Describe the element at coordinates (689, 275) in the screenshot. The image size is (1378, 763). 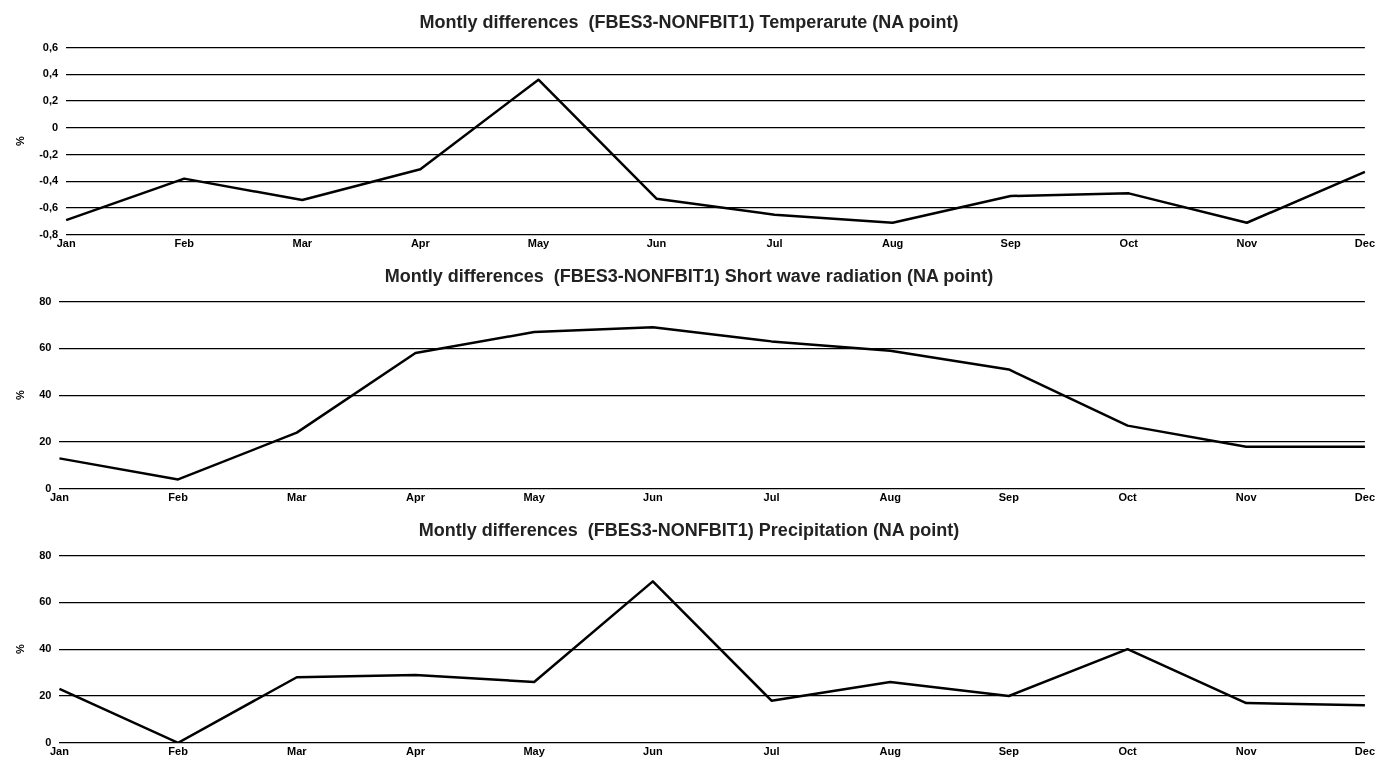
I see `chart-title: Montly differences (FBES3-NONFBIT1) Short wave radiation (NA point)` at that location.